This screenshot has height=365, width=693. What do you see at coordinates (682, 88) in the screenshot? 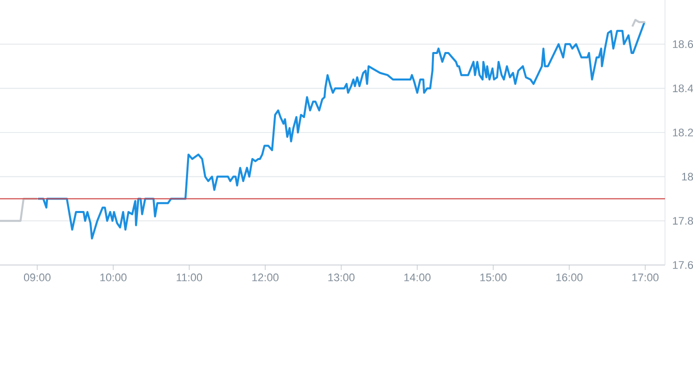
I see `y-tick-label: 18.4` at bounding box center [682, 88].